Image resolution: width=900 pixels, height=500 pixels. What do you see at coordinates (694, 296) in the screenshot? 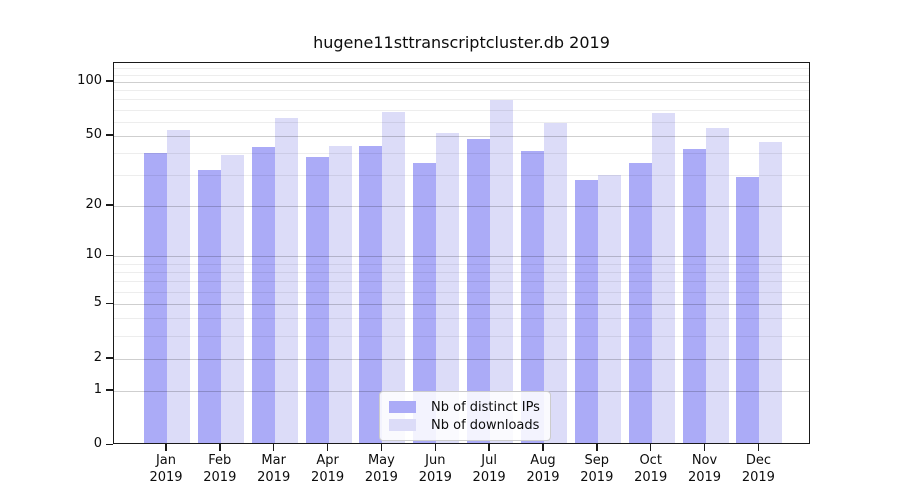
I see `bar-ips-nov` at bounding box center [694, 296].